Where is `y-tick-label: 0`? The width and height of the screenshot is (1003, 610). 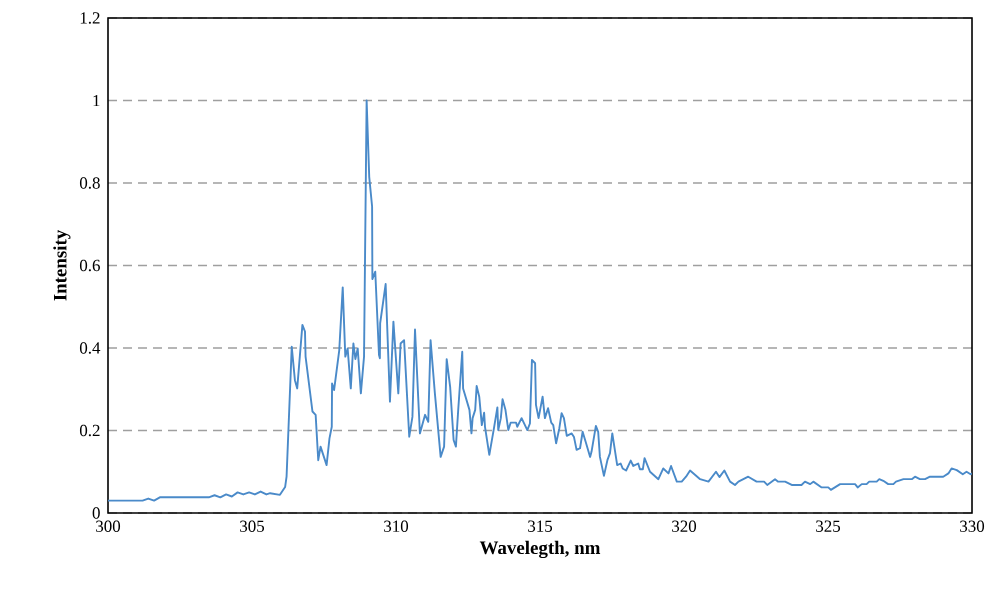
y-tick-label: 0 is located at coordinates (96, 513).